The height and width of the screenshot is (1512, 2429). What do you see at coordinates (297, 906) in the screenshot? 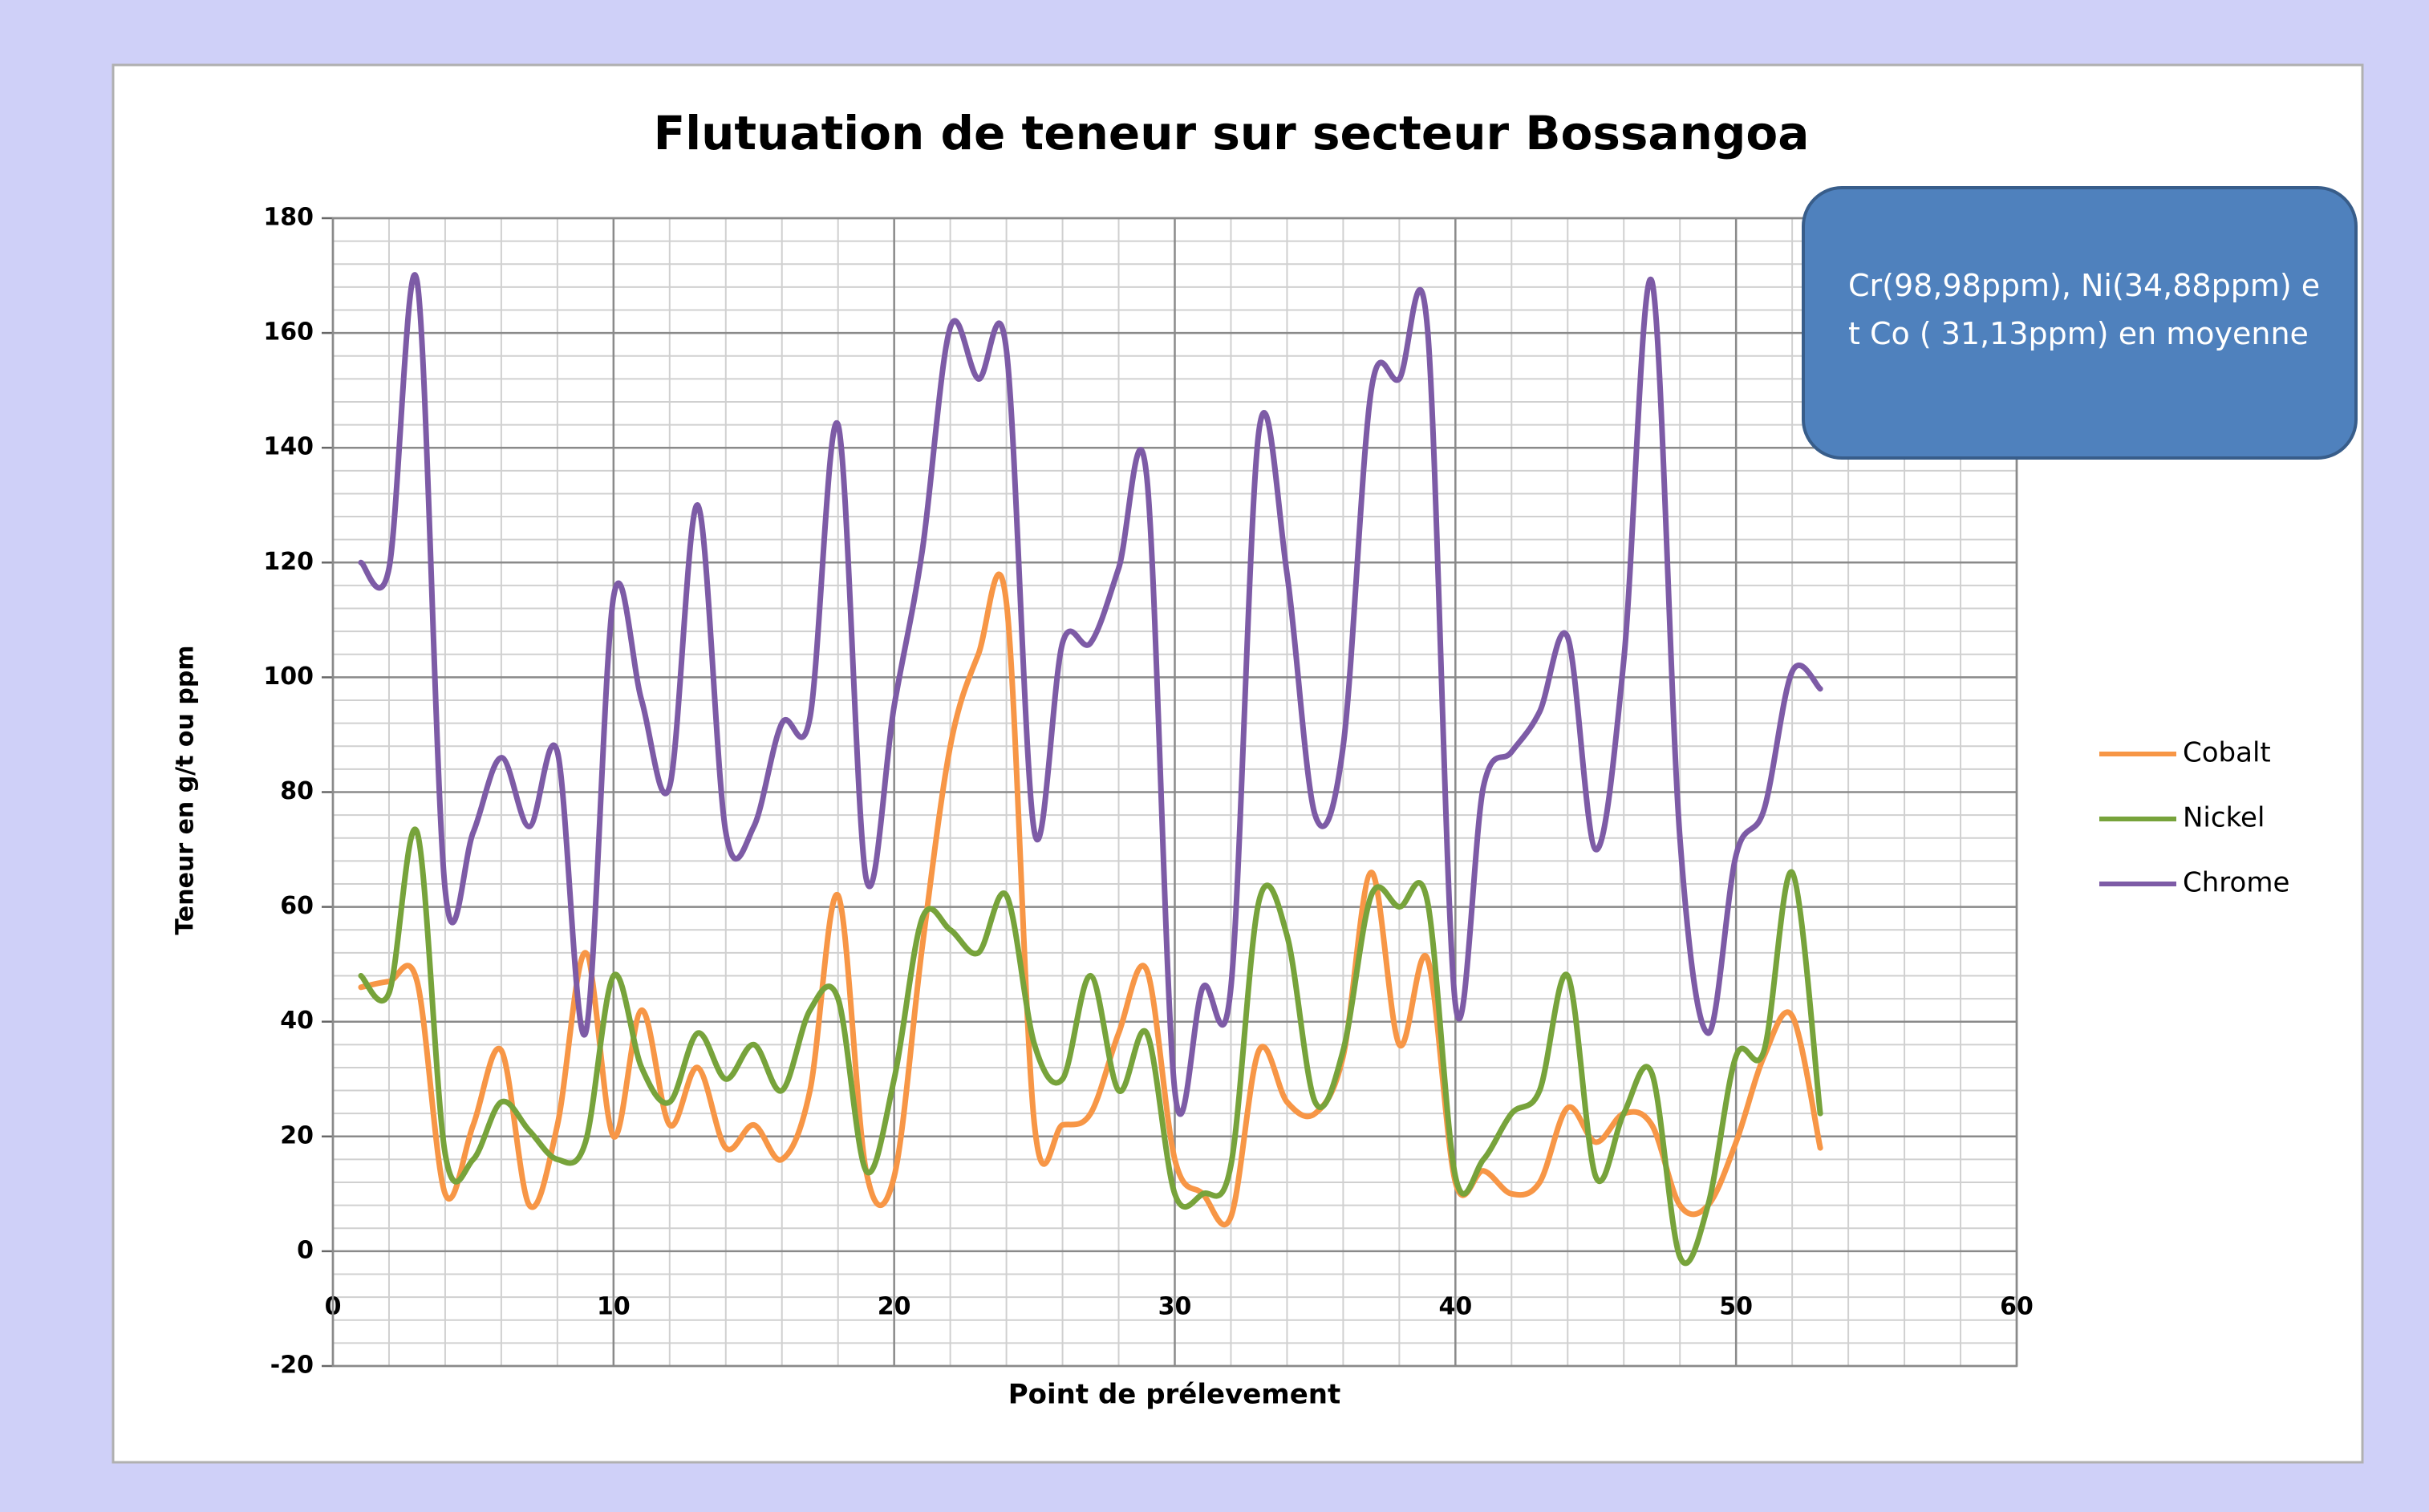
I see `y-tick-label: 60` at bounding box center [297, 906].